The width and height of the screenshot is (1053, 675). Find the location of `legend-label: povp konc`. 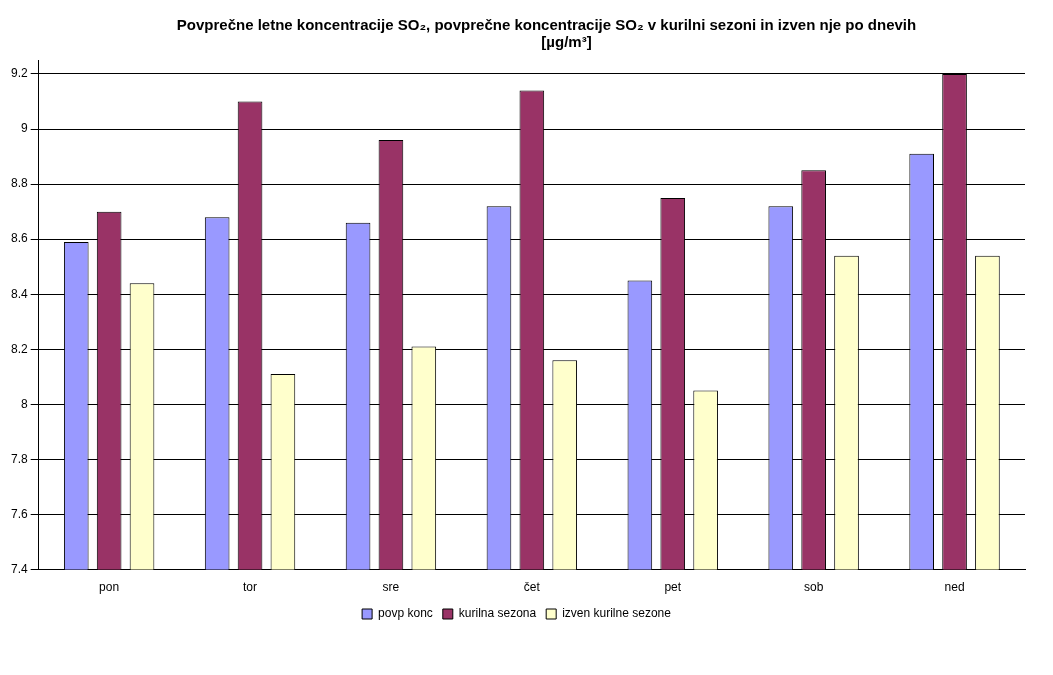

legend-label: povp konc is located at coordinates (405, 613).